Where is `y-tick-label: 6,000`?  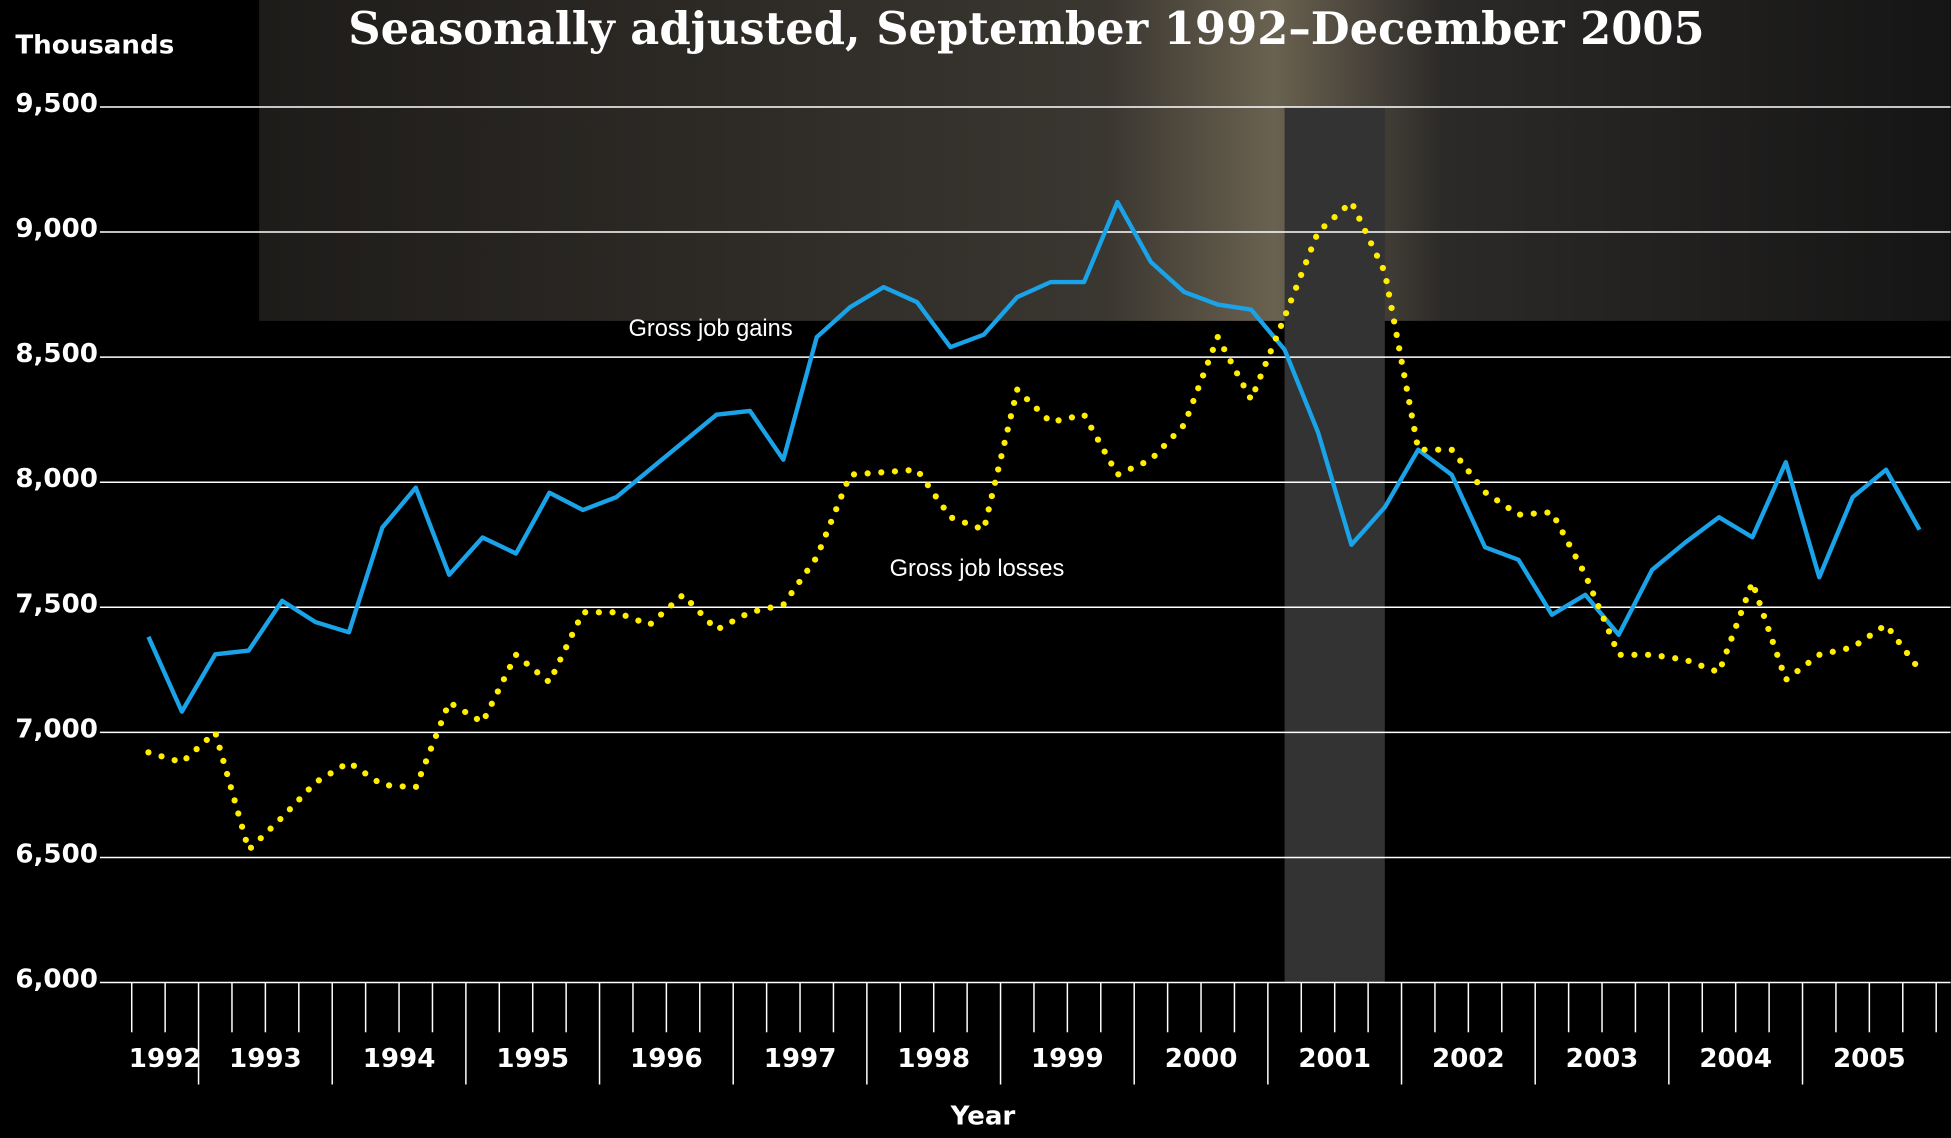
y-tick-label: 6,000 is located at coordinates (56, 980).